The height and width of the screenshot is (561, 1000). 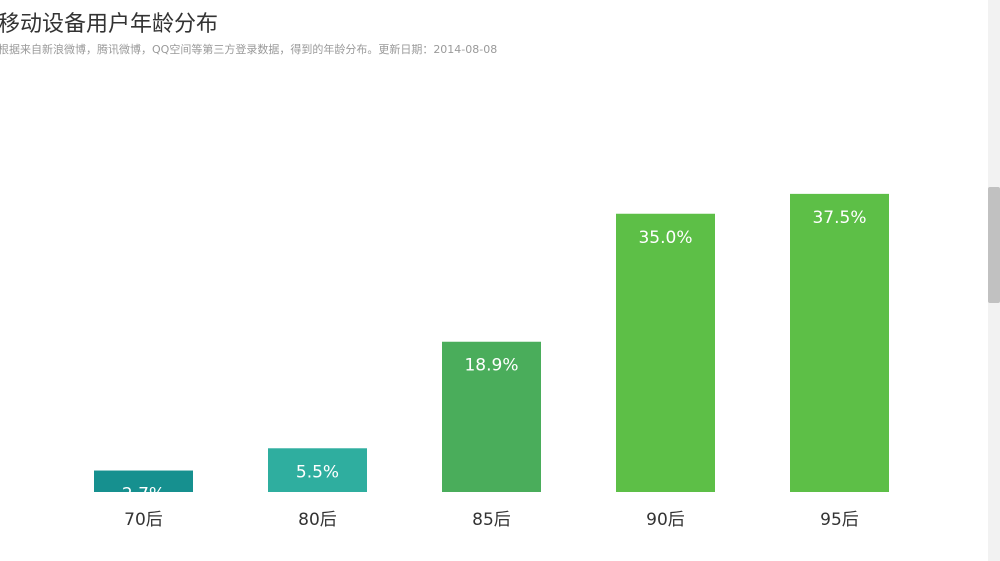 What do you see at coordinates (491, 366) in the screenshot?
I see `bar-value-label-2: 18.9%` at bounding box center [491, 366].